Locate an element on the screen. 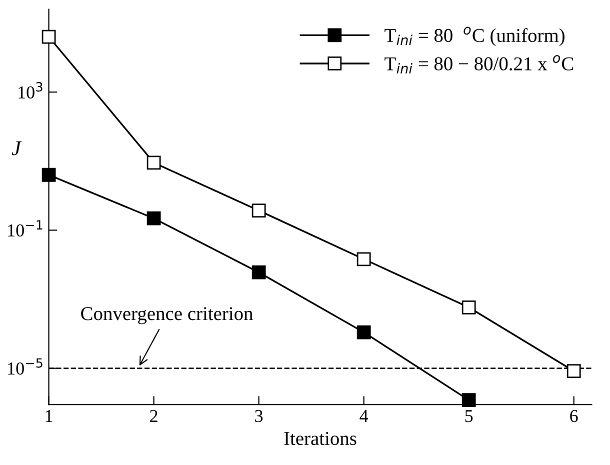 This screenshot has height=465, width=610. y-tick-label: 10$^{−1}$ is located at coordinates (25, 228).